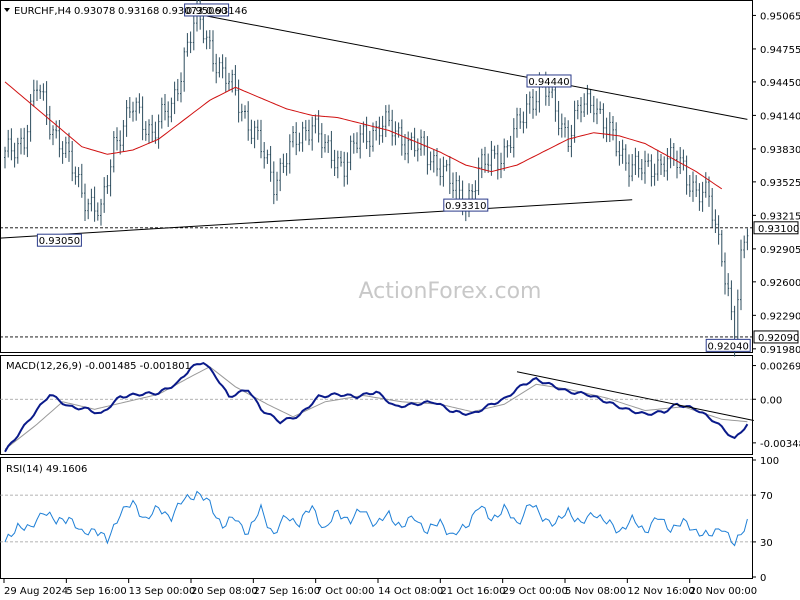  What do you see at coordinates (660, 591) in the screenshot?
I see `time-tick-label: 12 Nov 16:00` at bounding box center [660, 591].